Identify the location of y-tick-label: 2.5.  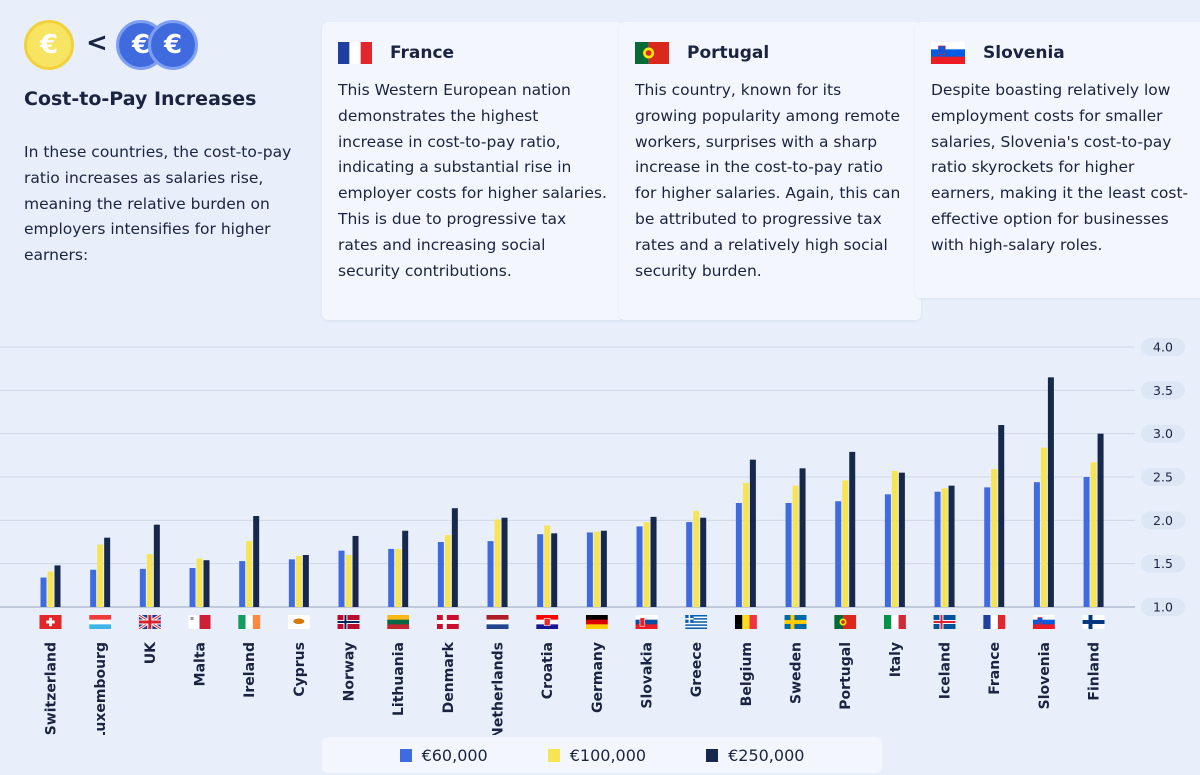
(1163, 477).